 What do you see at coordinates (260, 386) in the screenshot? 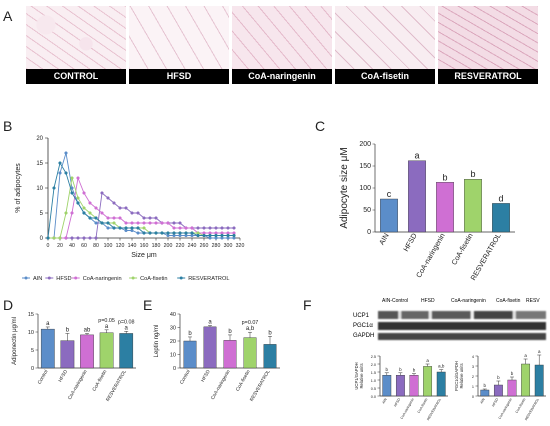
I see `category-label: RESVERATROL` at bounding box center [260, 386].